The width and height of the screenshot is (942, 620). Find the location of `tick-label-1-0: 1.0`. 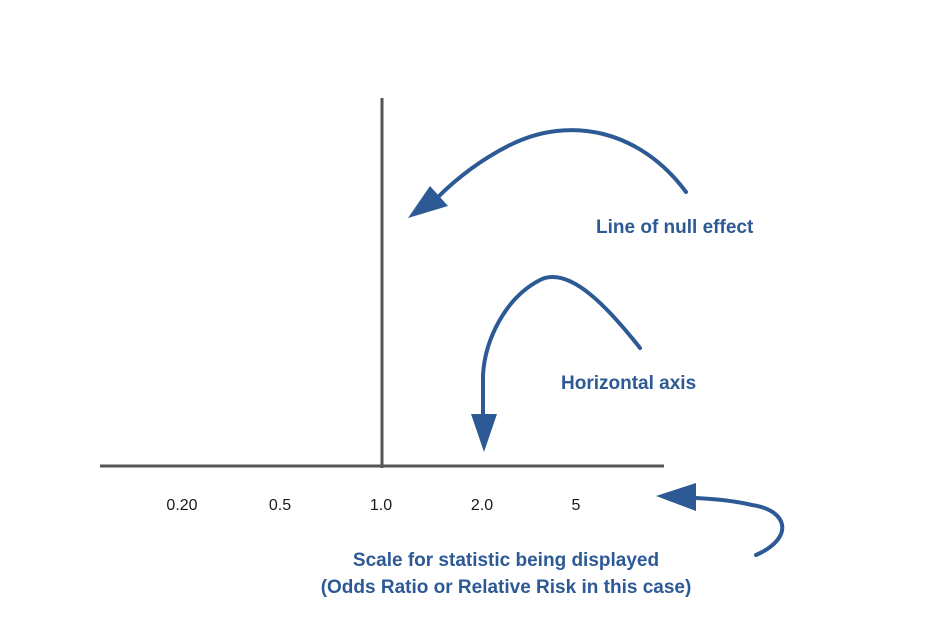

tick-label-1-0: 1.0 is located at coordinates (381, 505).